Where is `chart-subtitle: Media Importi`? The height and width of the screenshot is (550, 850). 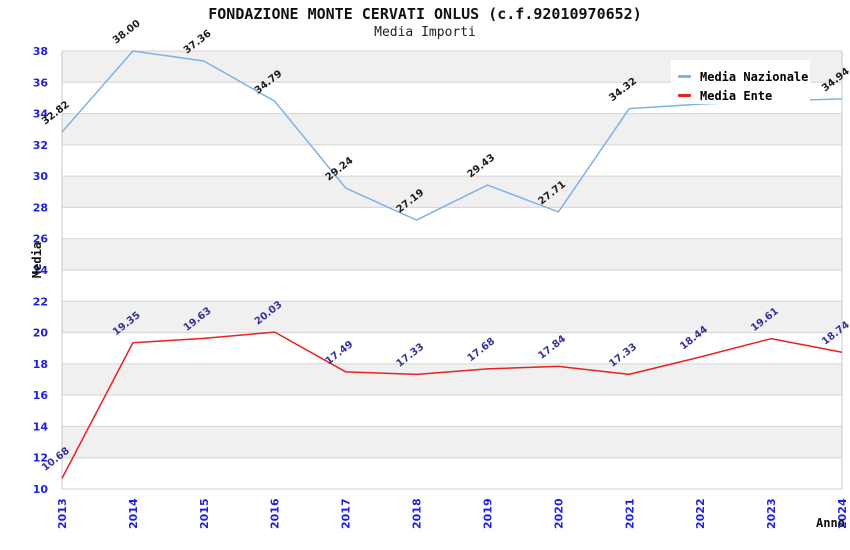 chart-subtitle: Media Importi is located at coordinates (425, 32).